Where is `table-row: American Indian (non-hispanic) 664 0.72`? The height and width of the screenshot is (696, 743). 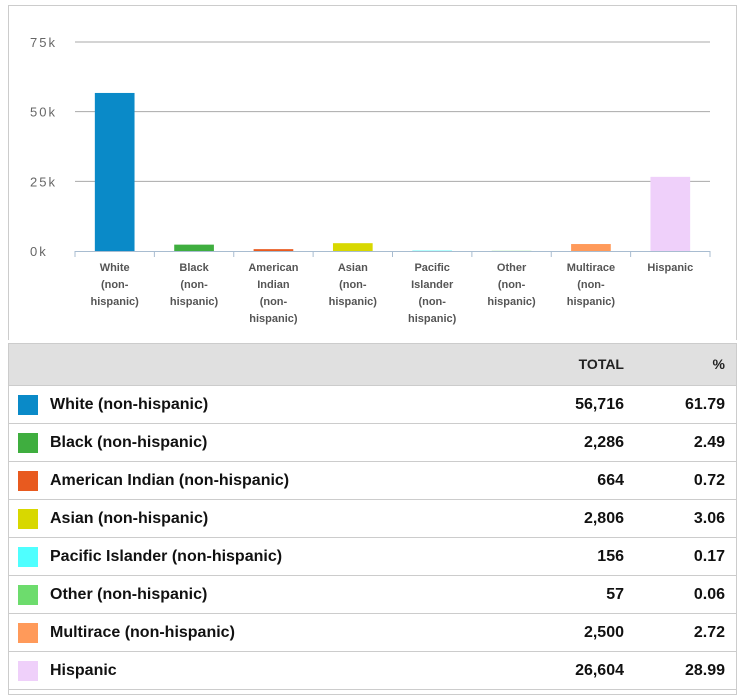 table-row: American Indian (non-hispanic) 664 0.72 is located at coordinates (372, 480).